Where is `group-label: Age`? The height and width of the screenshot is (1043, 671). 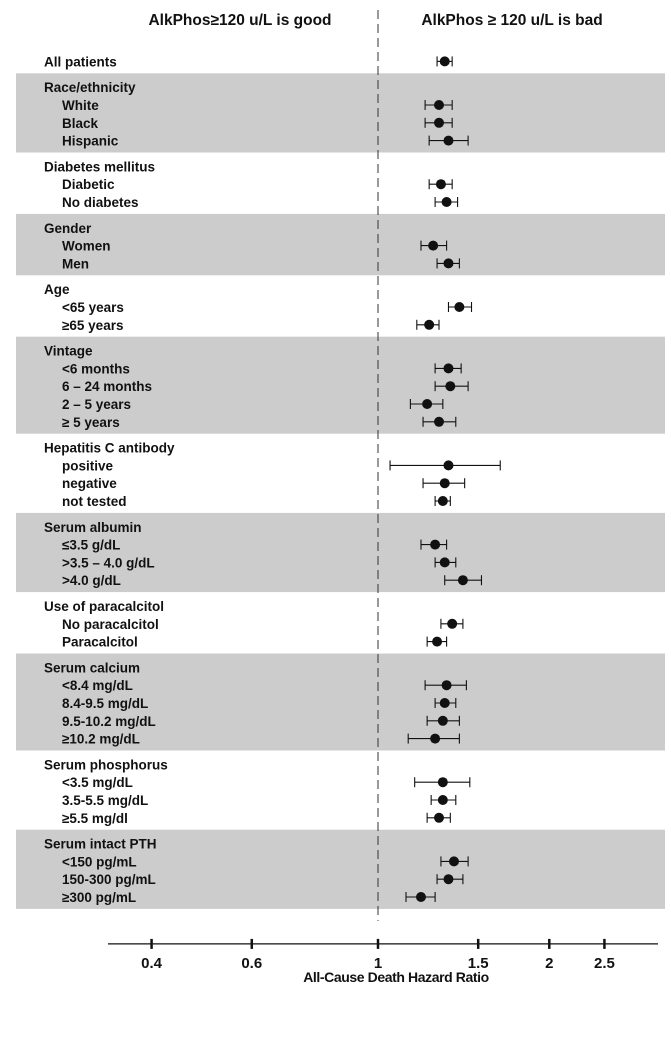 group-label: Age is located at coordinates (57, 289).